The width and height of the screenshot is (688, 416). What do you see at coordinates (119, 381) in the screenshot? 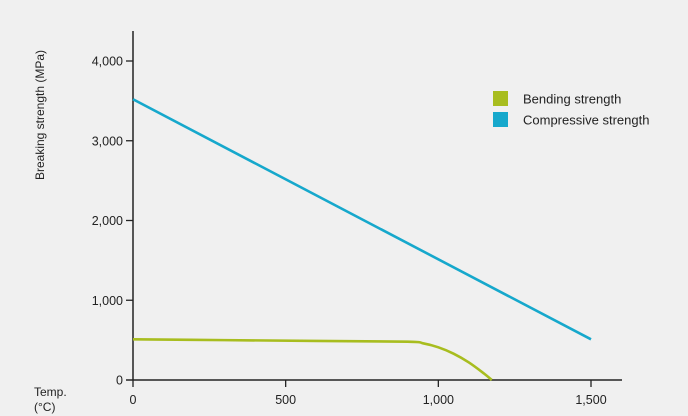
I see `y-tick-label: 0` at bounding box center [119, 381].